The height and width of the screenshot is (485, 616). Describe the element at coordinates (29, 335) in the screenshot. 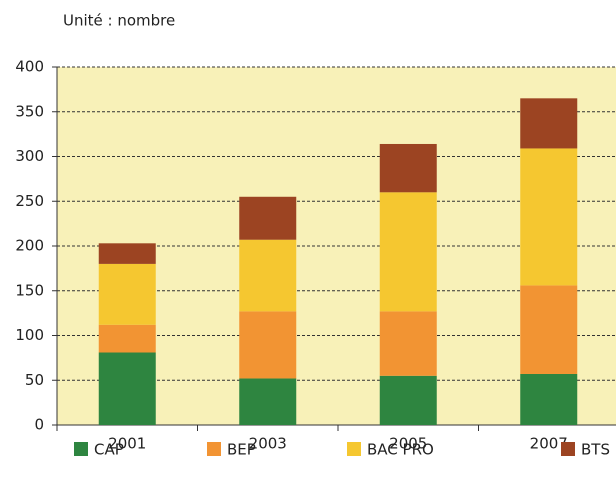

I see `y-tick-label: 100` at that location.